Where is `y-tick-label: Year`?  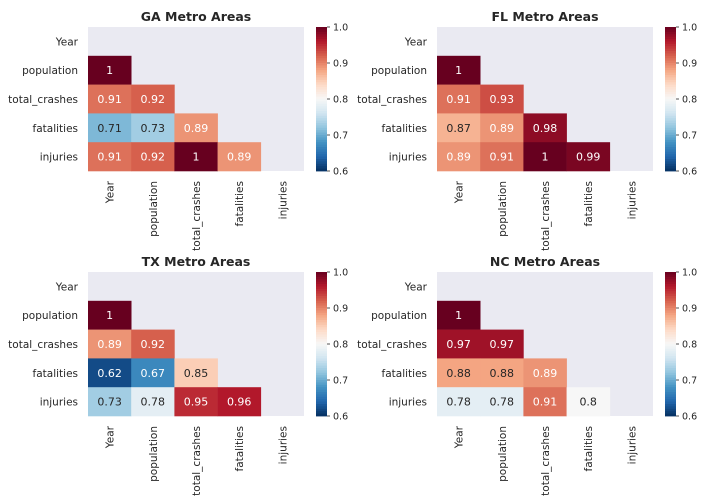 y-tick-label: Year is located at coordinates (416, 287).